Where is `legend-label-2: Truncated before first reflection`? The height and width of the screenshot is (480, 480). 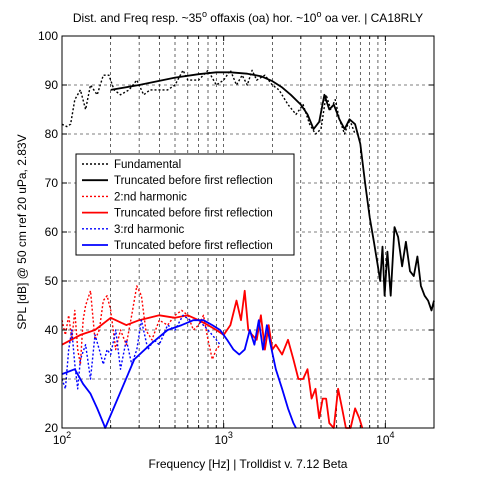 legend-label-2: Truncated before first reflection is located at coordinates (193, 181).